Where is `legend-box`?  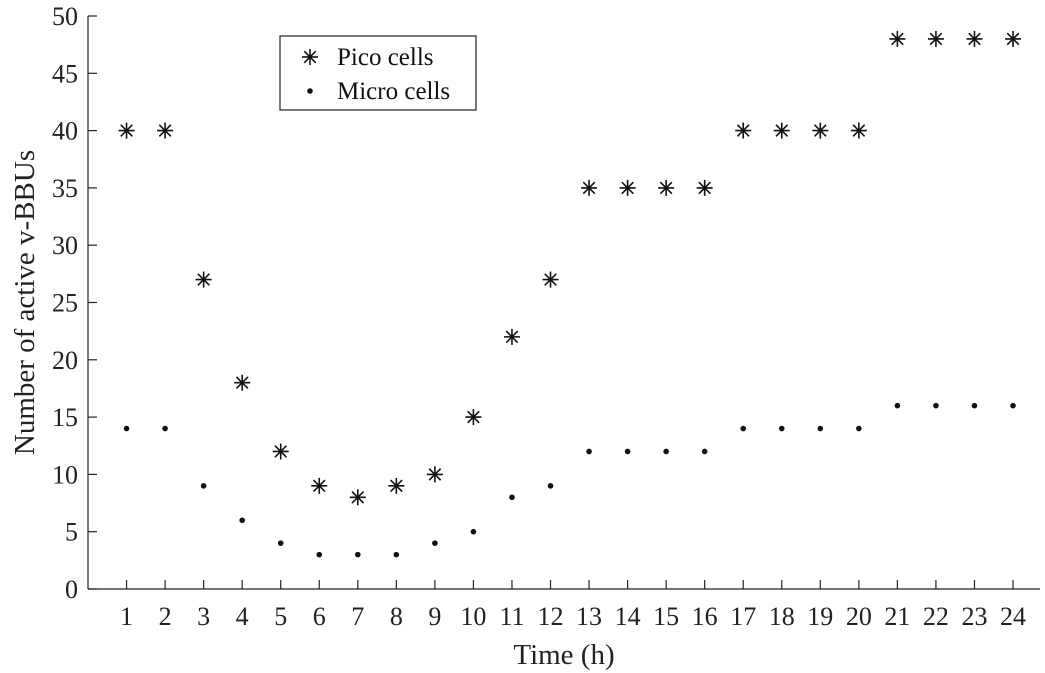
legend-box is located at coordinates (378, 73).